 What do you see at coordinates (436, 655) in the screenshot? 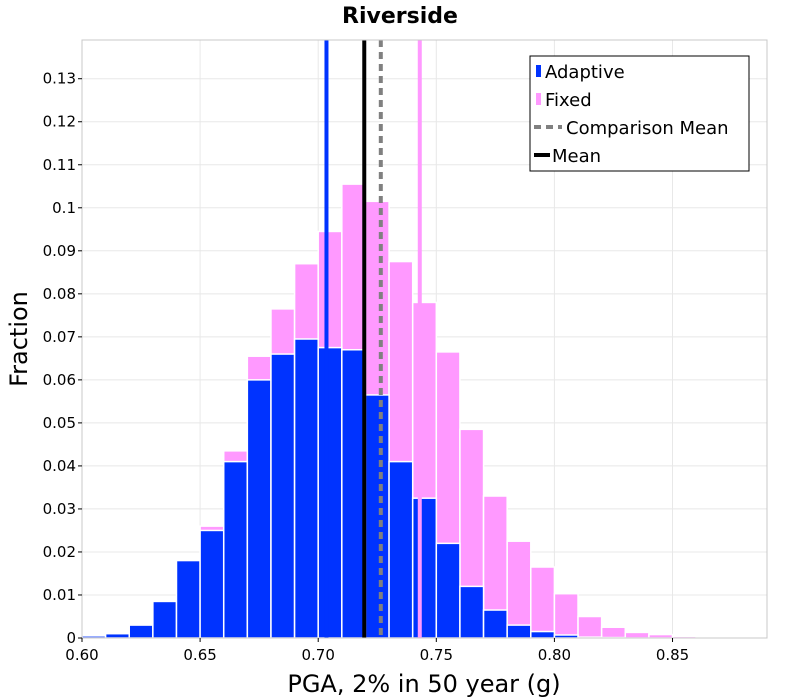
I see `x-tick-label: 0.75` at bounding box center [436, 655].